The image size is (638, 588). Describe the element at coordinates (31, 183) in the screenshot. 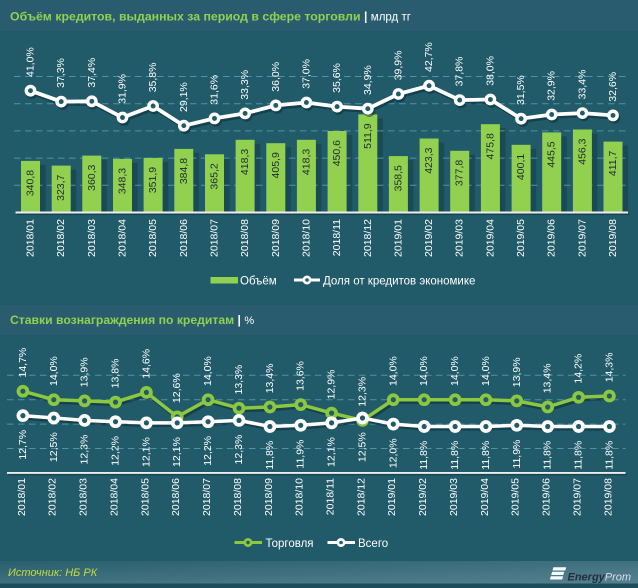

I see `svg-text: 340,8` at that location.